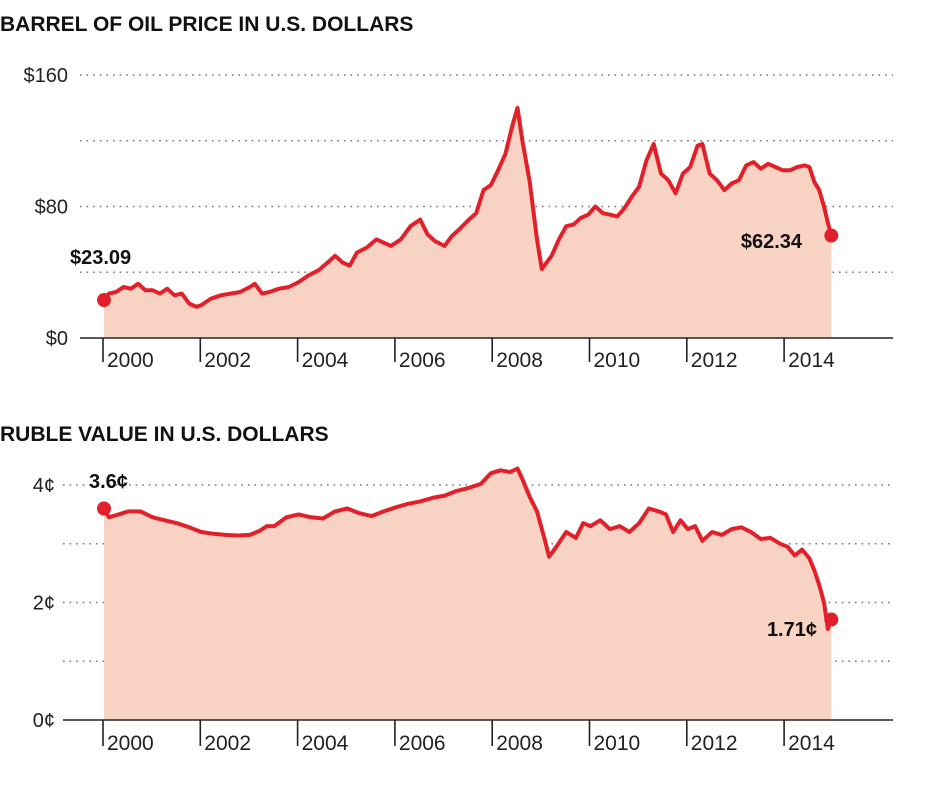  I want to click on ruble-end-label: 1.71¢, so click(792, 630).